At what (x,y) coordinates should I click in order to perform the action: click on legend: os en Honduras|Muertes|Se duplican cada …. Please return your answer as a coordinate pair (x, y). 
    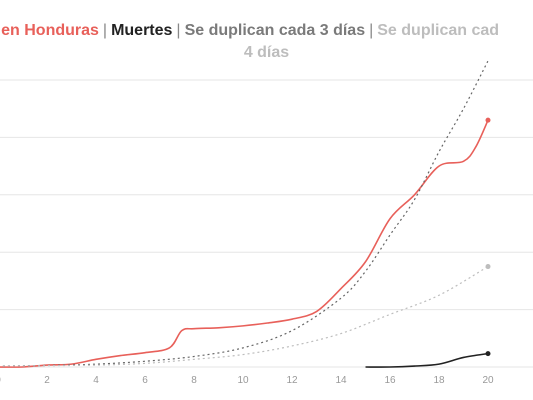
    Looking at the image, I should click on (266, 42).